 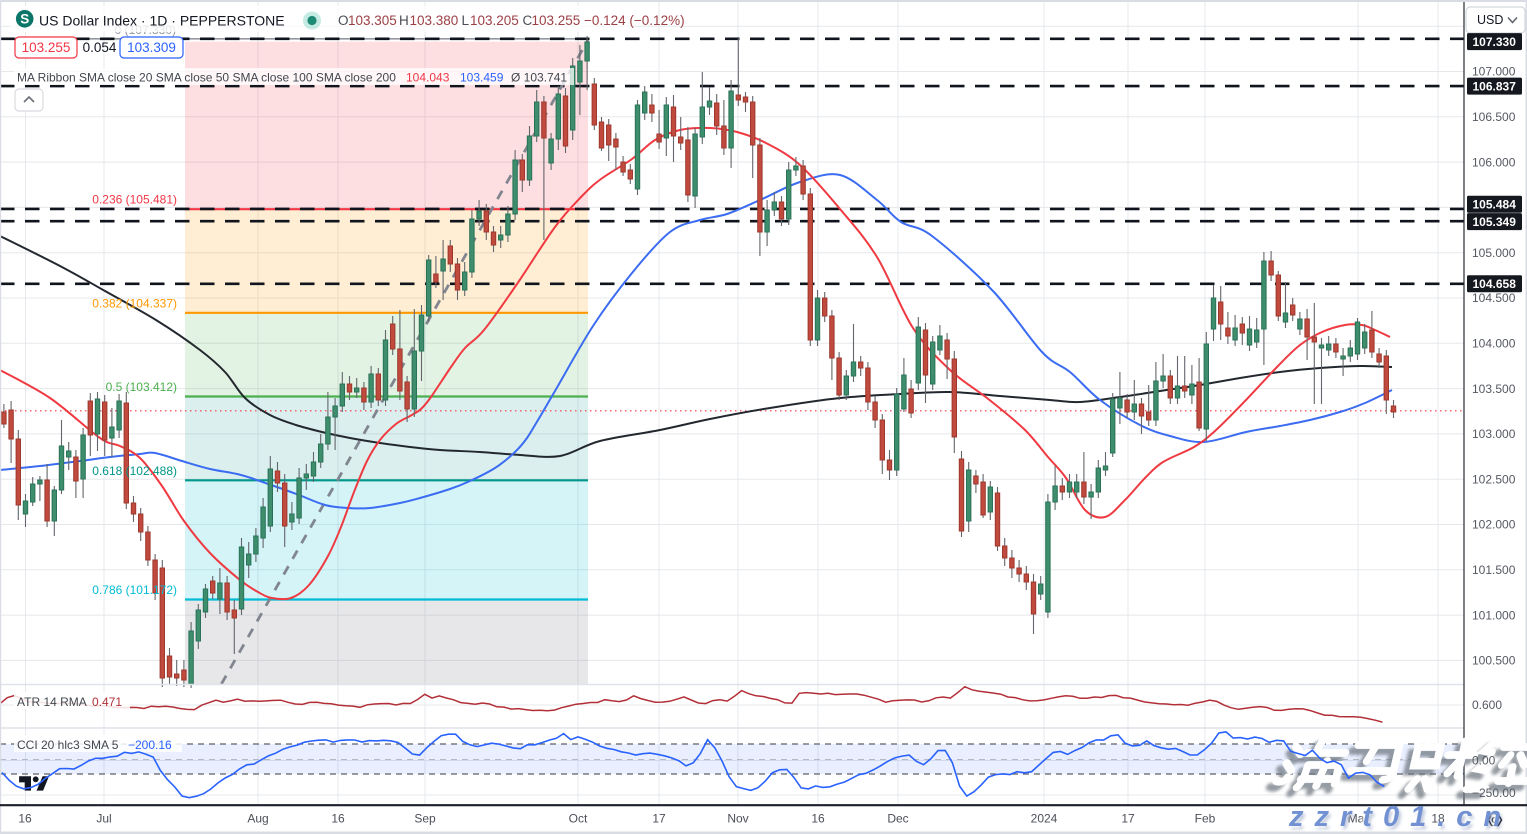 I want to click on svg-text: Sep, so click(x=425, y=819).